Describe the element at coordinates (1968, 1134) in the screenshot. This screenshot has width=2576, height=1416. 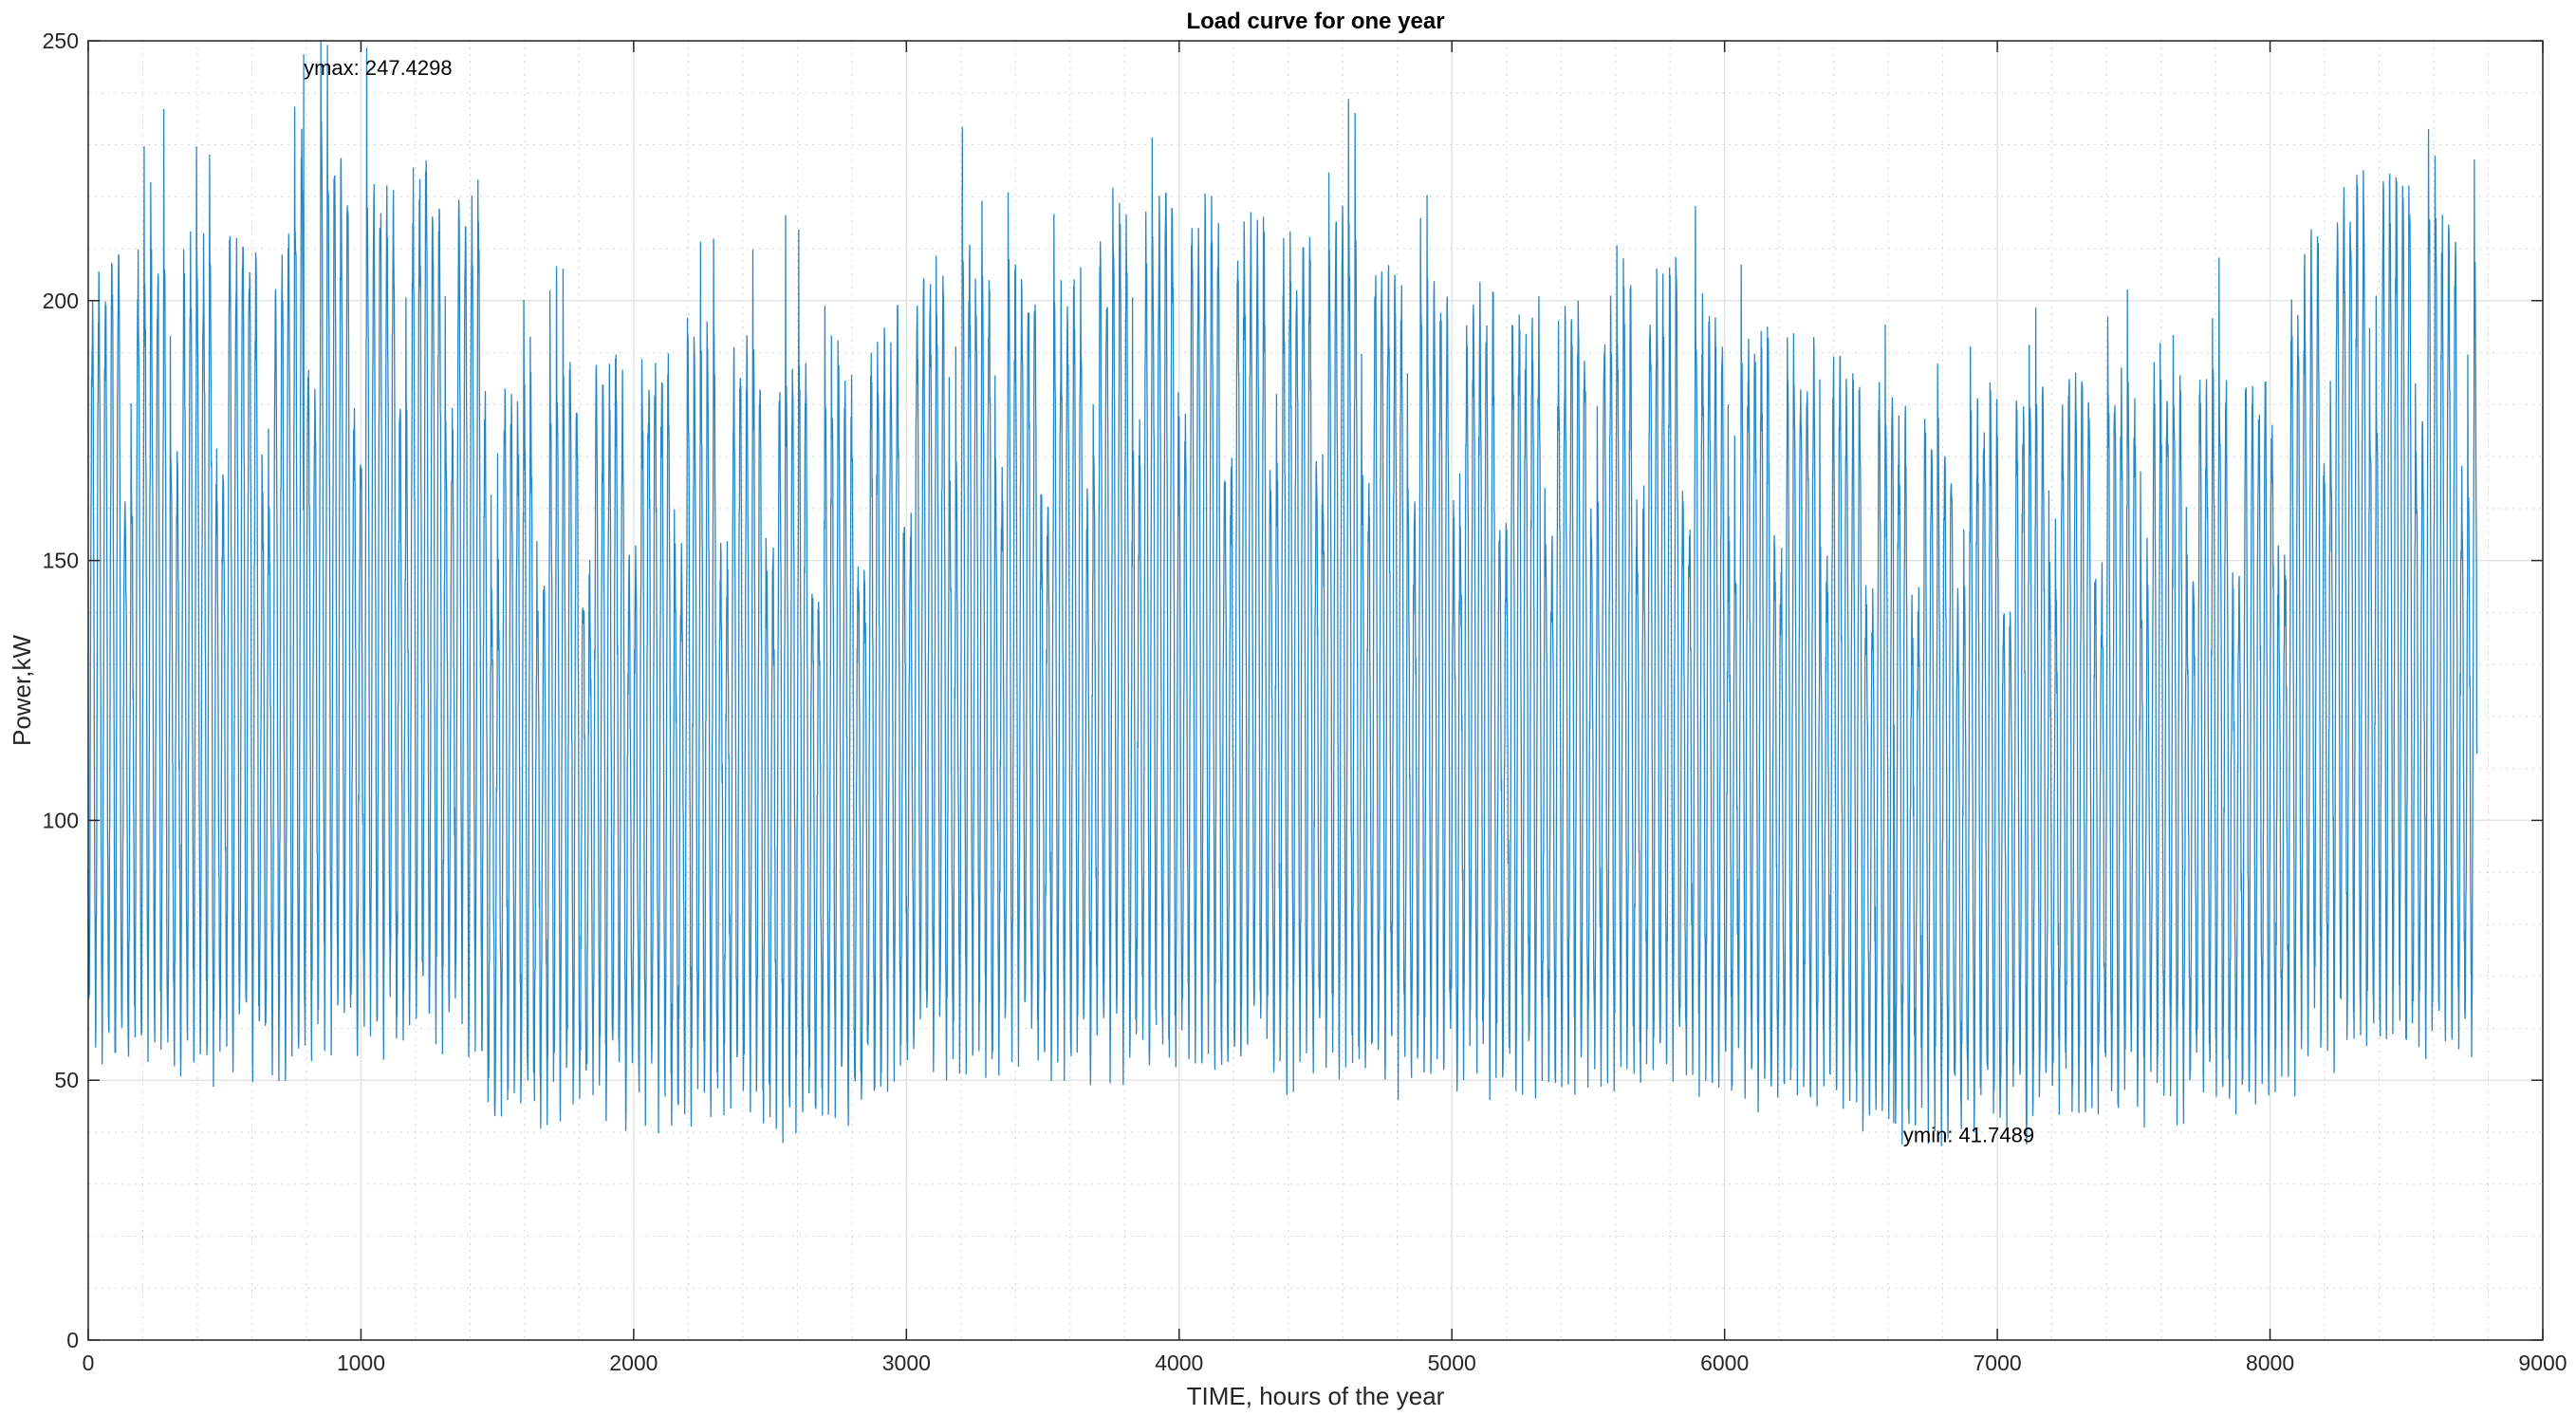
I see `ymin-annotation: ymin: 41.7489` at that location.